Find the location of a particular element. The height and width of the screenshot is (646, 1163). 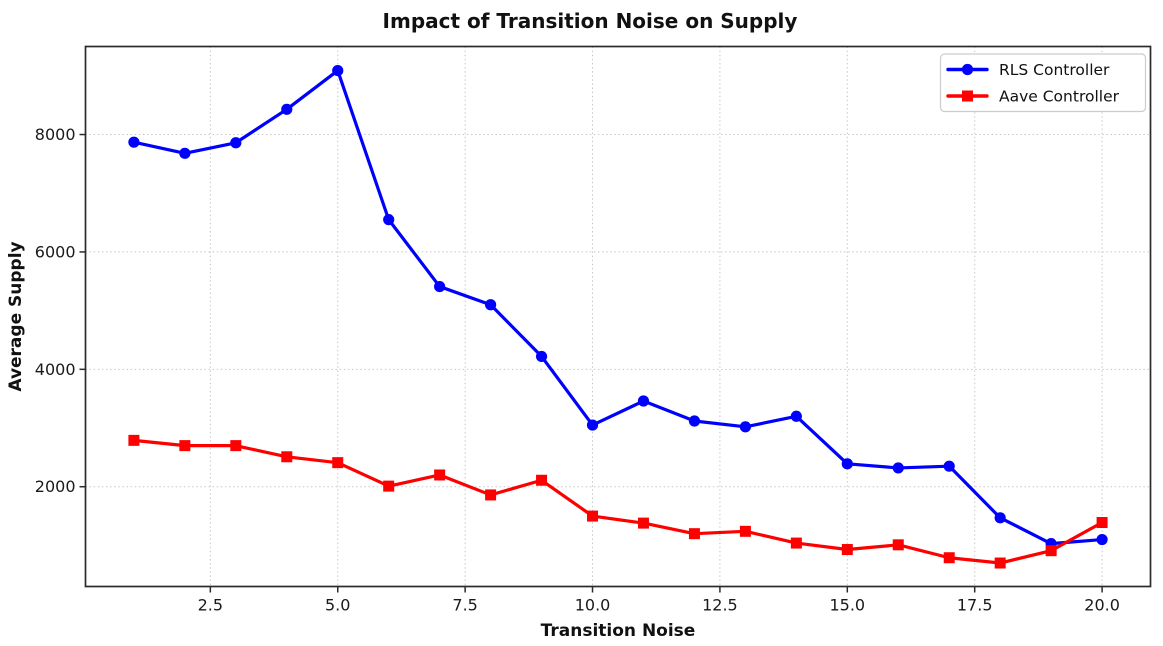

x-tick-label: 10.0 is located at coordinates (593, 605).